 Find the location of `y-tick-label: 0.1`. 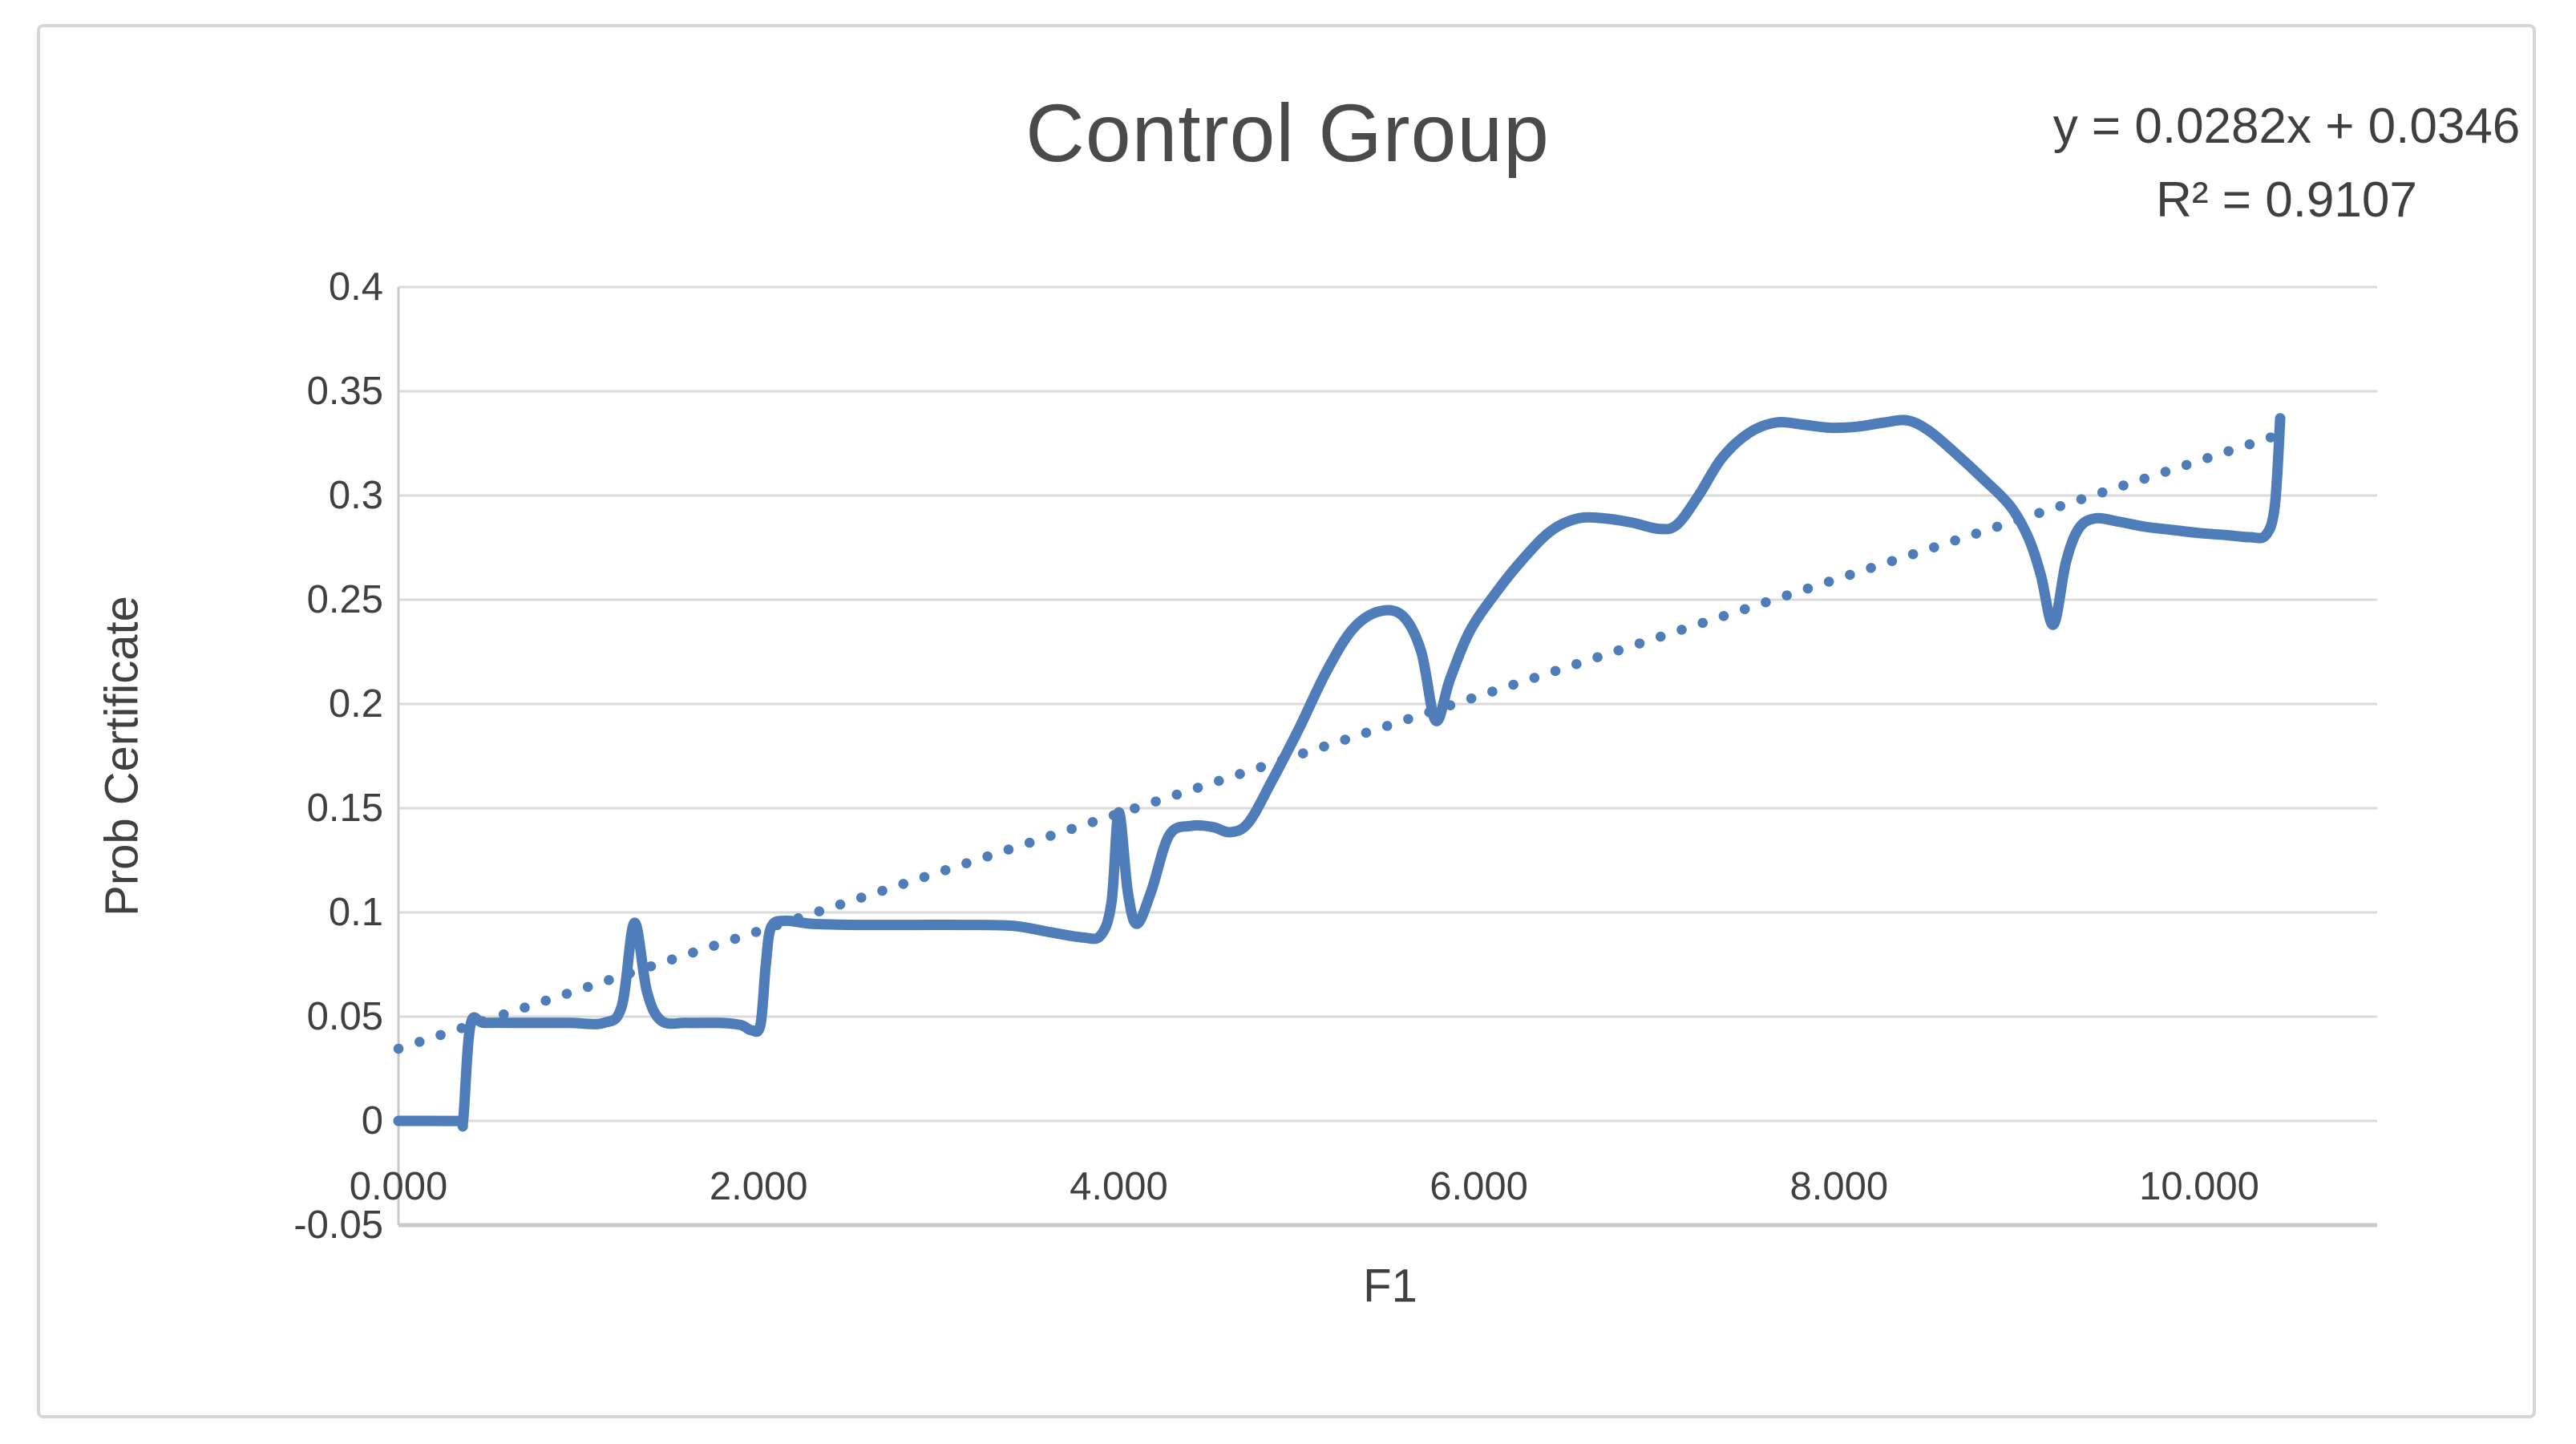

y-tick-label: 0.1 is located at coordinates (355, 912).